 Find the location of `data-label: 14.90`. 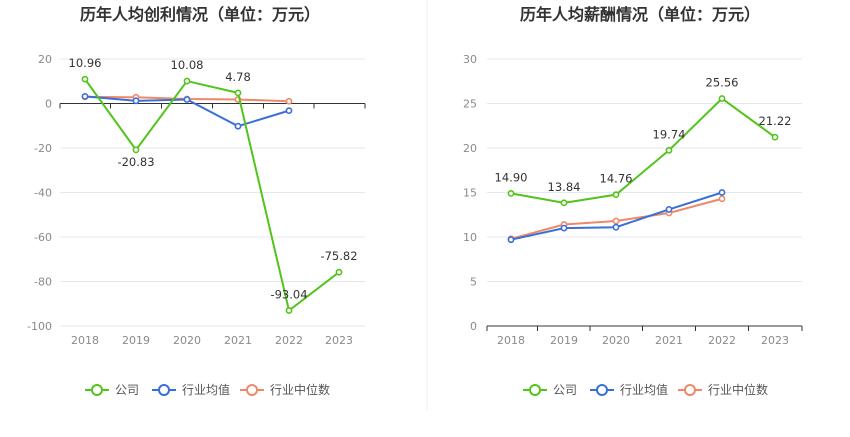

data-label: 14.90 is located at coordinates (511, 177).